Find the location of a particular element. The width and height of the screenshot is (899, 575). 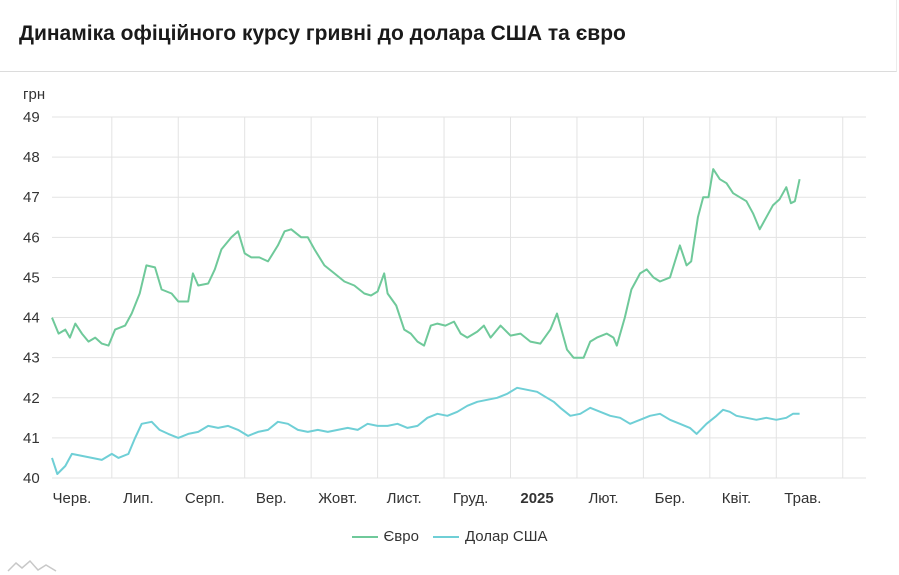

y-tick-label: 47 is located at coordinates (31, 197).